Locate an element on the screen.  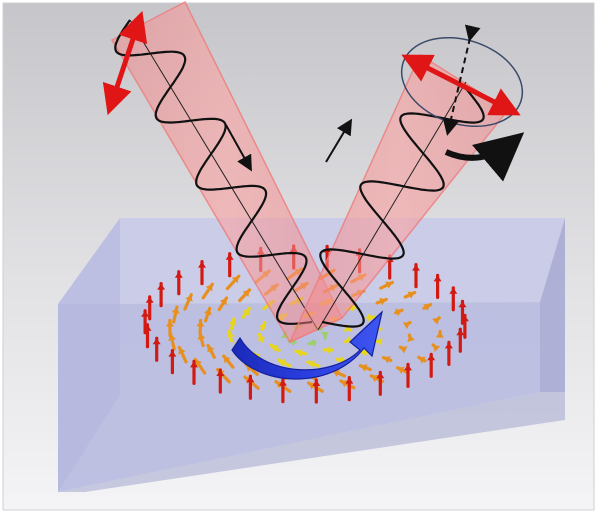
minor-axis-arrow is located at coordinates (461, 80).